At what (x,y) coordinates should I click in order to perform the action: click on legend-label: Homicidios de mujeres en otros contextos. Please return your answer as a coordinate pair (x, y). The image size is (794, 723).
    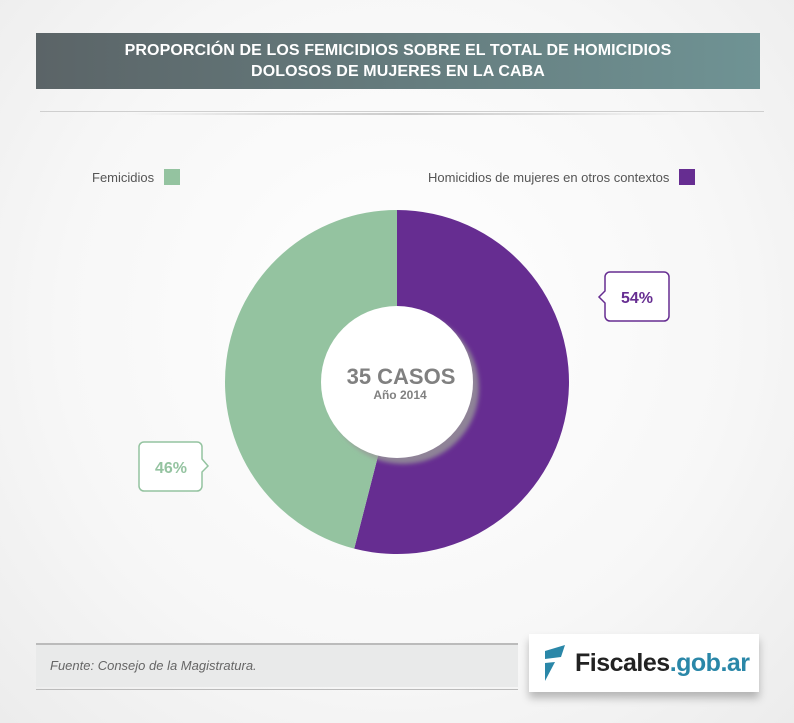
    Looking at the image, I should click on (549, 177).